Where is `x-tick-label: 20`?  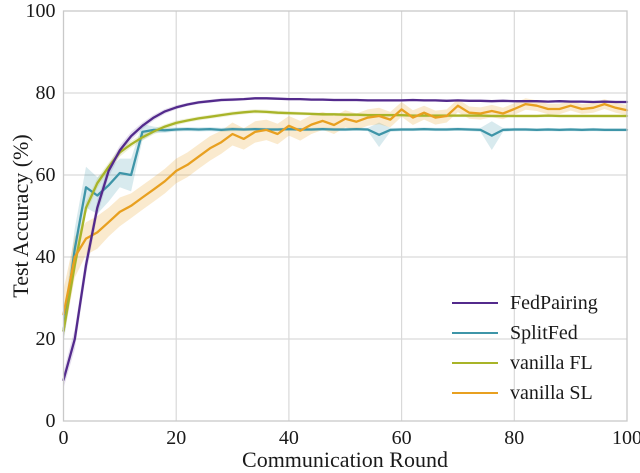
x-tick-label: 20 is located at coordinates (176, 438).